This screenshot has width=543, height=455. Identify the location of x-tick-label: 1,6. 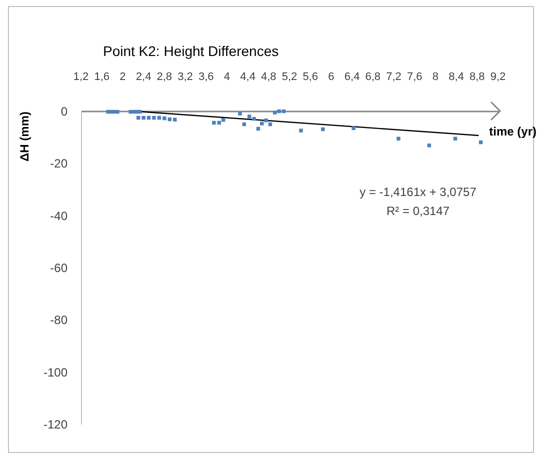
(102, 77).